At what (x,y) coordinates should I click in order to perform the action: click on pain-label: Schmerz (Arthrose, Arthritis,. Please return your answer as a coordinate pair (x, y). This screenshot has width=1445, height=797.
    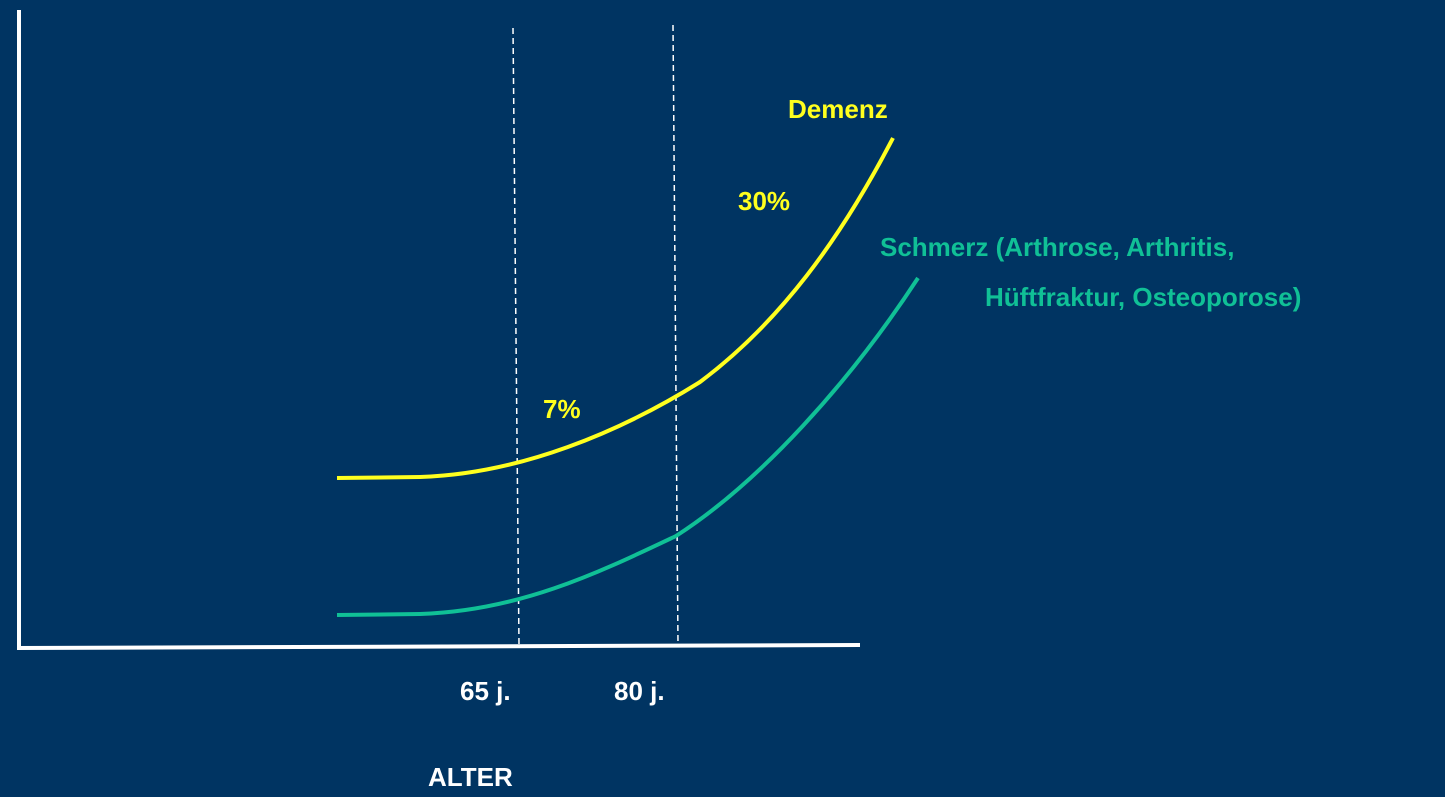
    Looking at the image, I should click on (1057, 247).